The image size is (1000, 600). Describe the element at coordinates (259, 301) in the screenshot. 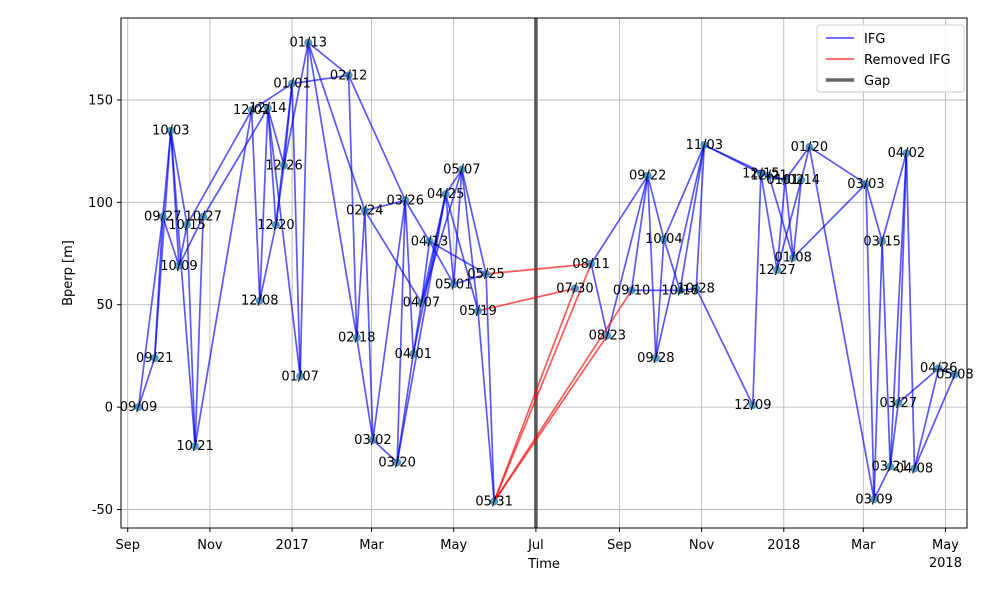

I see `date-label: 12/08` at that location.